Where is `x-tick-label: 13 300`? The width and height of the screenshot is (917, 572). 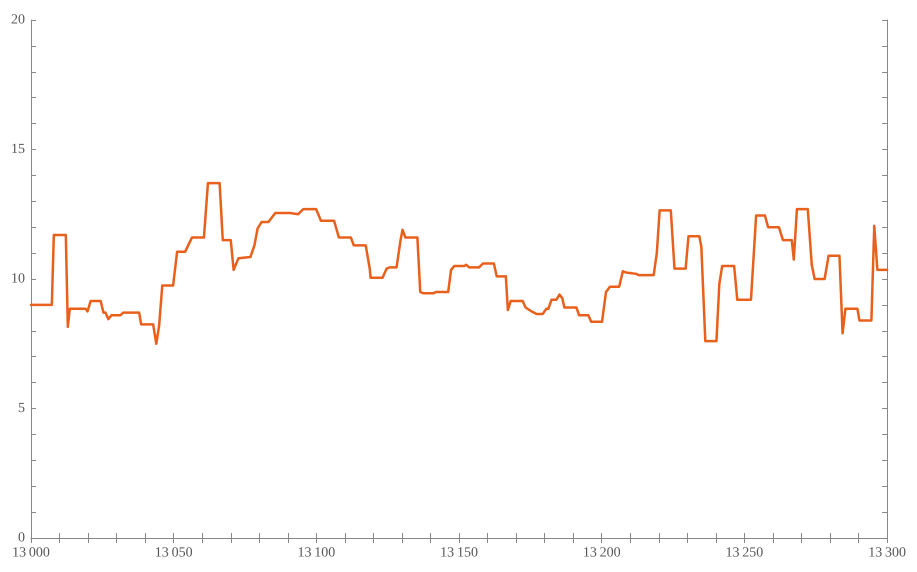 x-tick-label: 13 300 is located at coordinates (887, 553).